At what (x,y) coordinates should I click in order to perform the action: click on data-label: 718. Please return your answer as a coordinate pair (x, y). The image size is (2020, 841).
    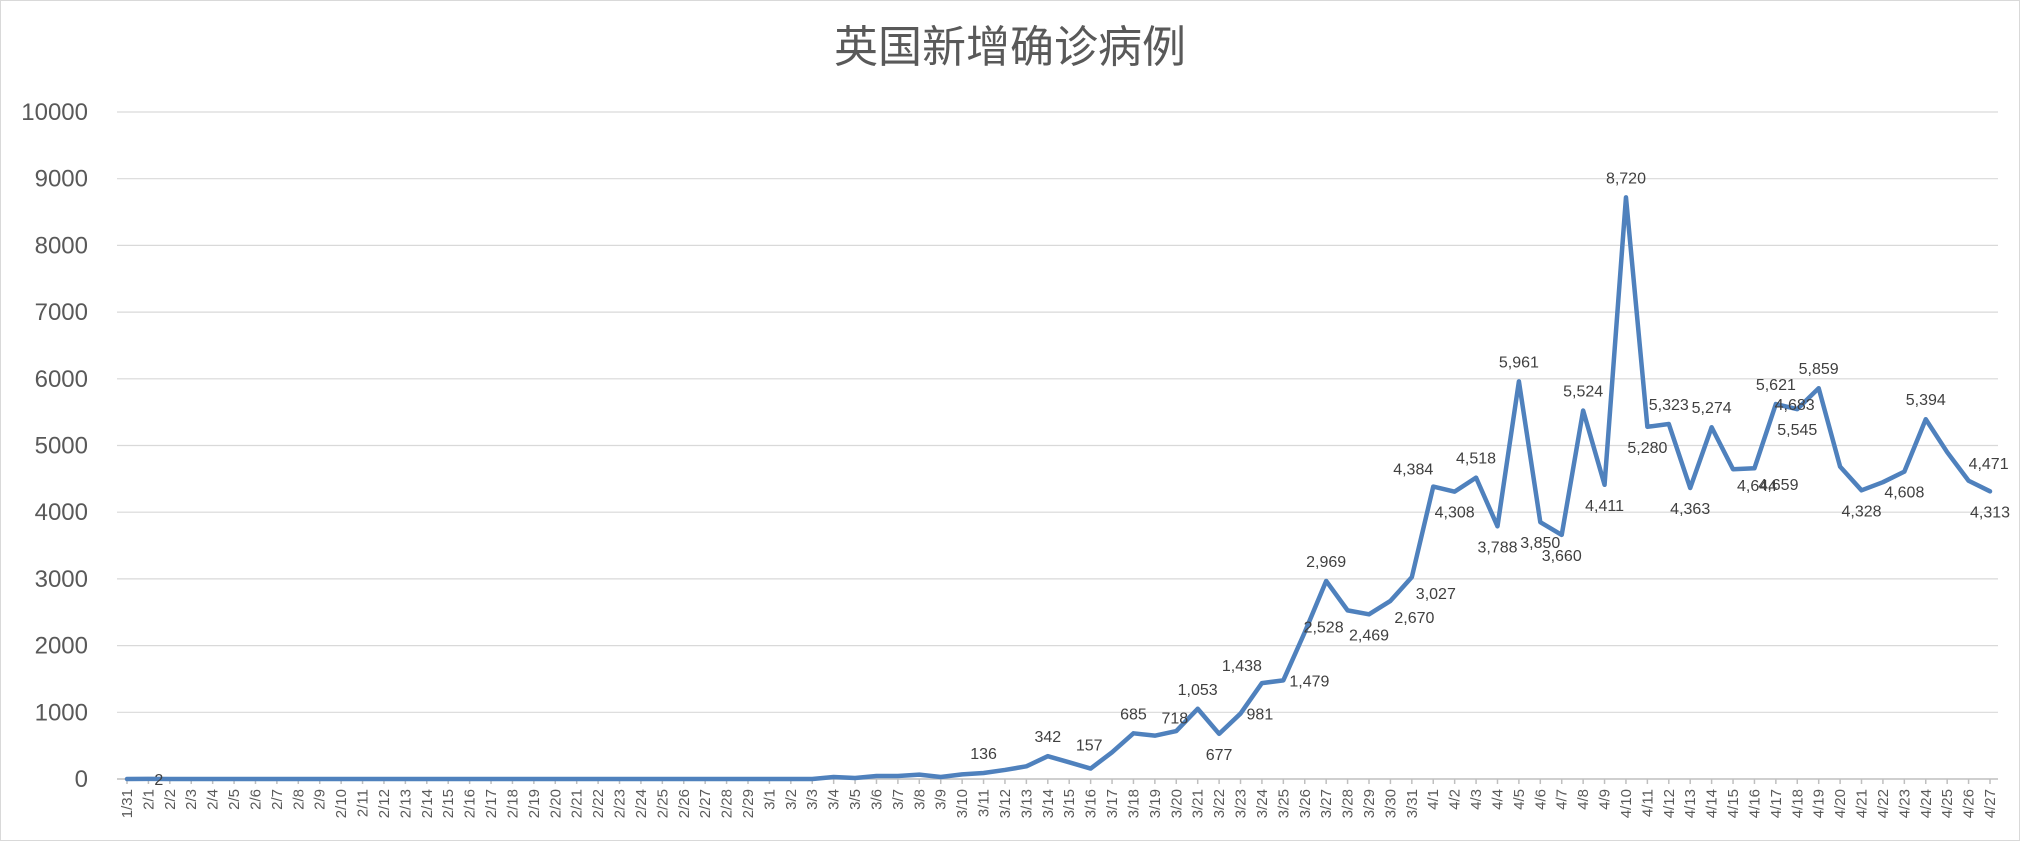
    Looking at the image, I should click on (1175, 719).